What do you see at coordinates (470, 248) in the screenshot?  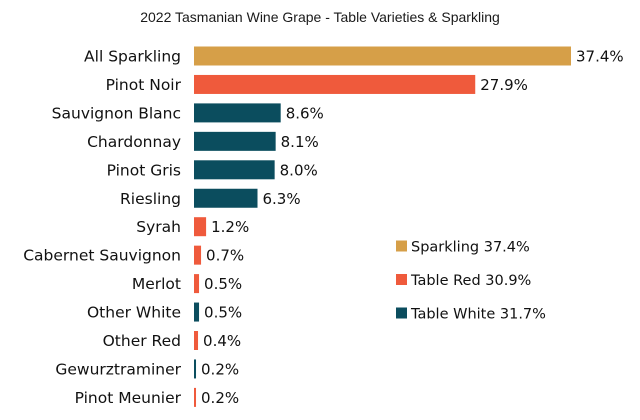 I see `legend-label-sparkling: Sparkling 37.4%` at bounding box center [470, 248].